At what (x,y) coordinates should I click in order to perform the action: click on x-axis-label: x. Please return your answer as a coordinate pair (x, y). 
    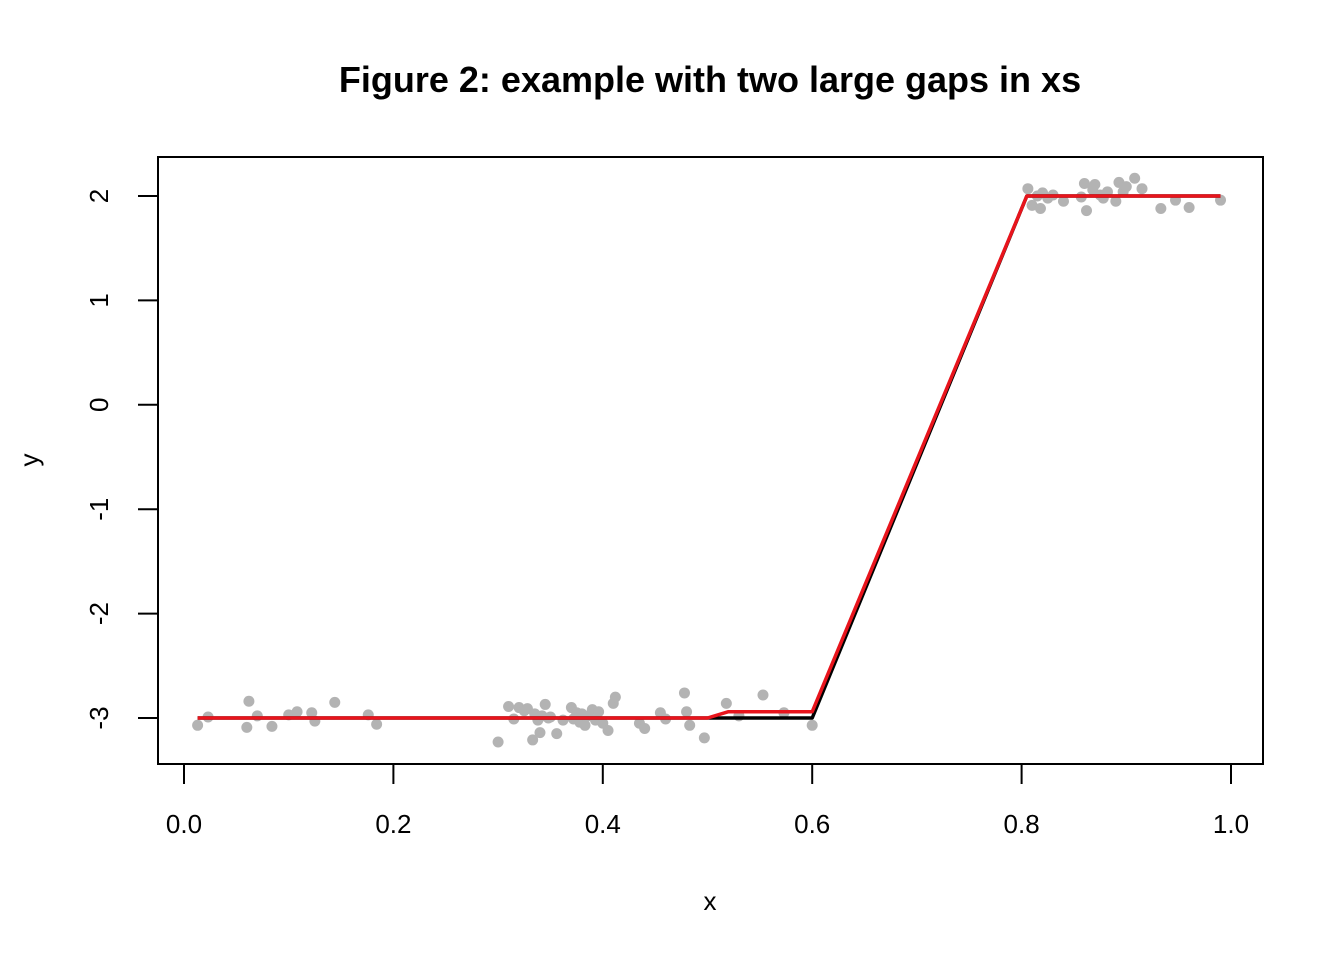
    Looking at the image, I should click on (710, 901).